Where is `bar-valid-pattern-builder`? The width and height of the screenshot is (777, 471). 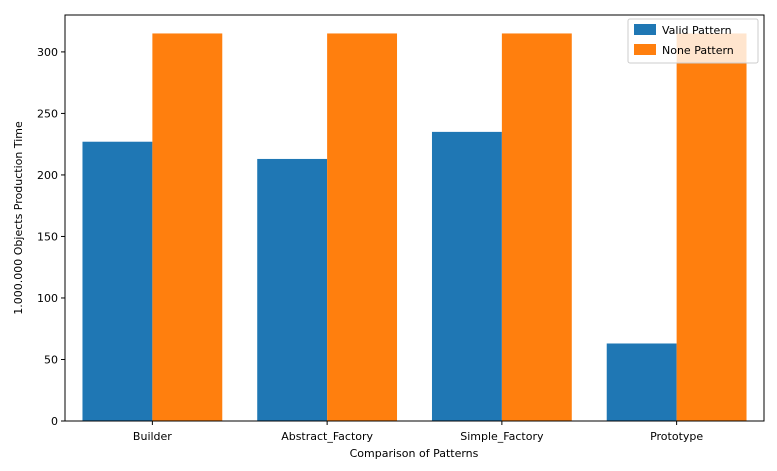
bar-valid-pattern-builder is located at coordinates (117, 281).